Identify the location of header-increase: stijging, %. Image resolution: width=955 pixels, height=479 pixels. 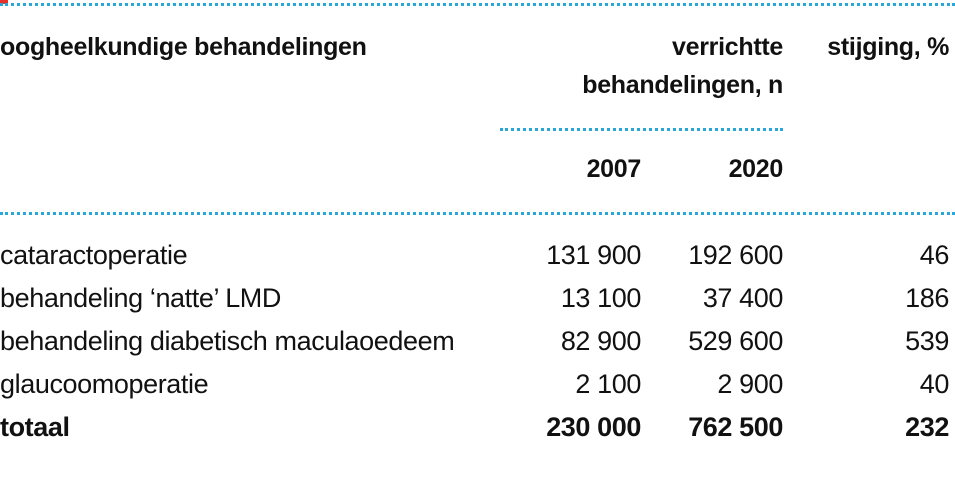
(888, 47).